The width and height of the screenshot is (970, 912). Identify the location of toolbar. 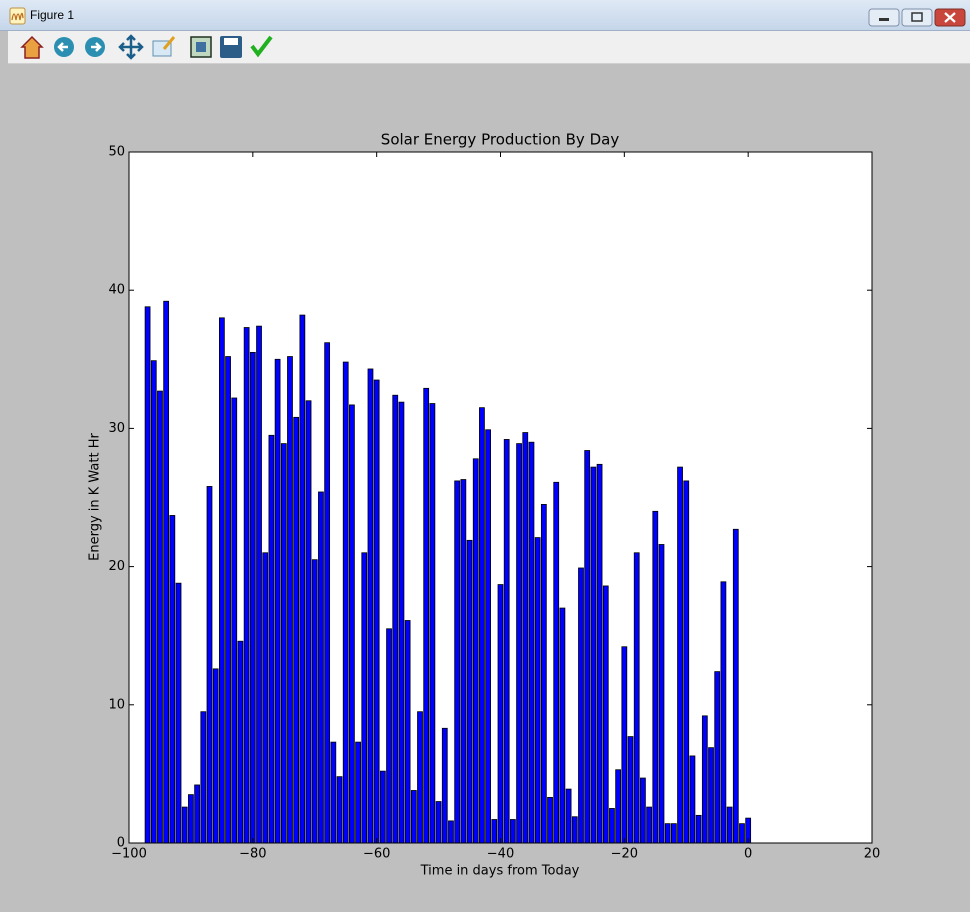
(489, 47).